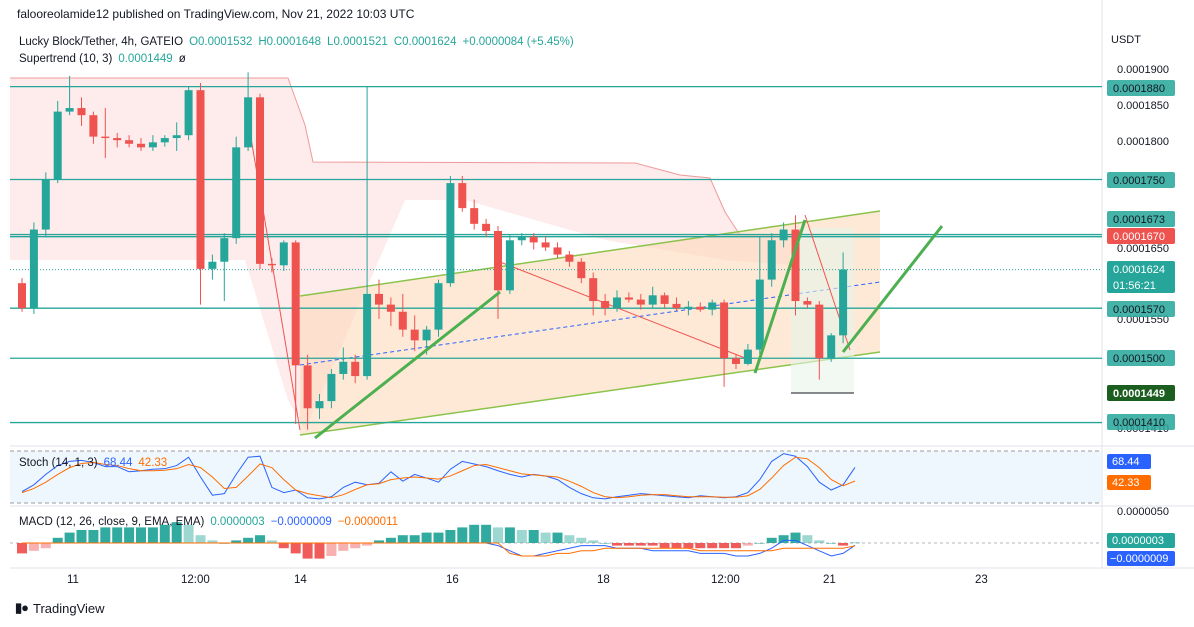  Describe the element at coordinates (153, 463) in the screenshot. I see `stoch-d-value: 42.33` at that location.